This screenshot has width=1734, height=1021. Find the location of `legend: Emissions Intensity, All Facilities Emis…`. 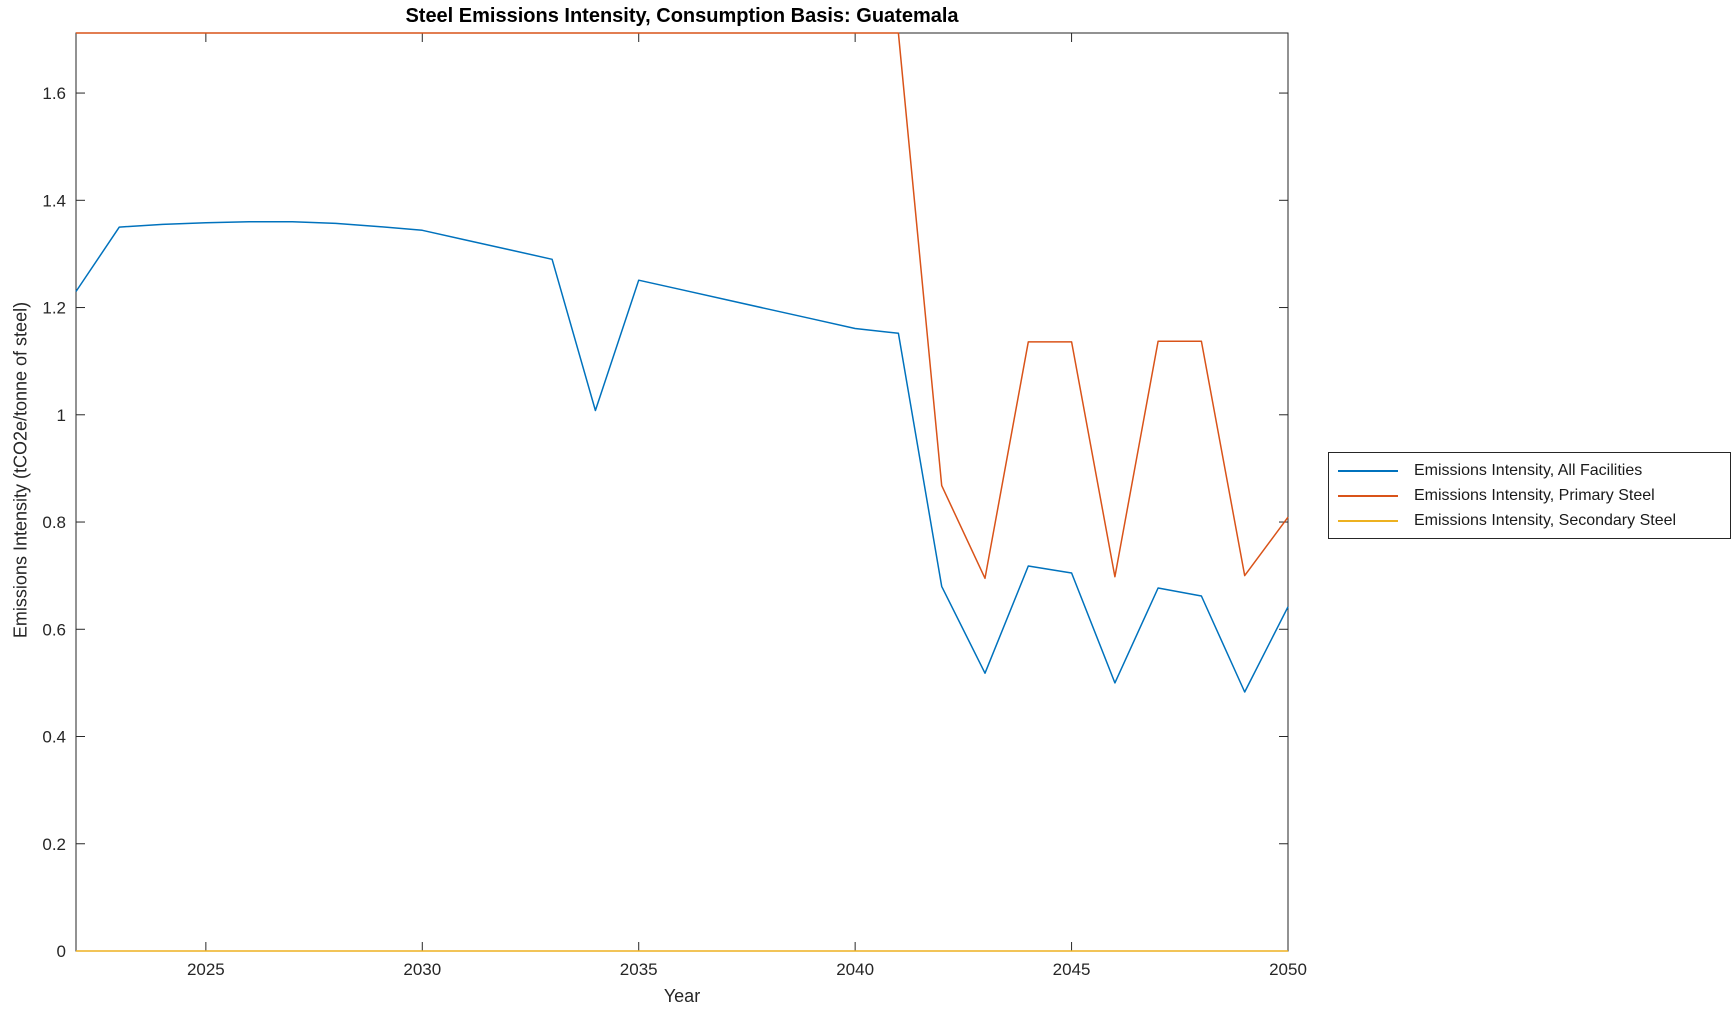

legend: Emissions Intensity, All Facilities Emis… is located at coordinates (1529, 495).